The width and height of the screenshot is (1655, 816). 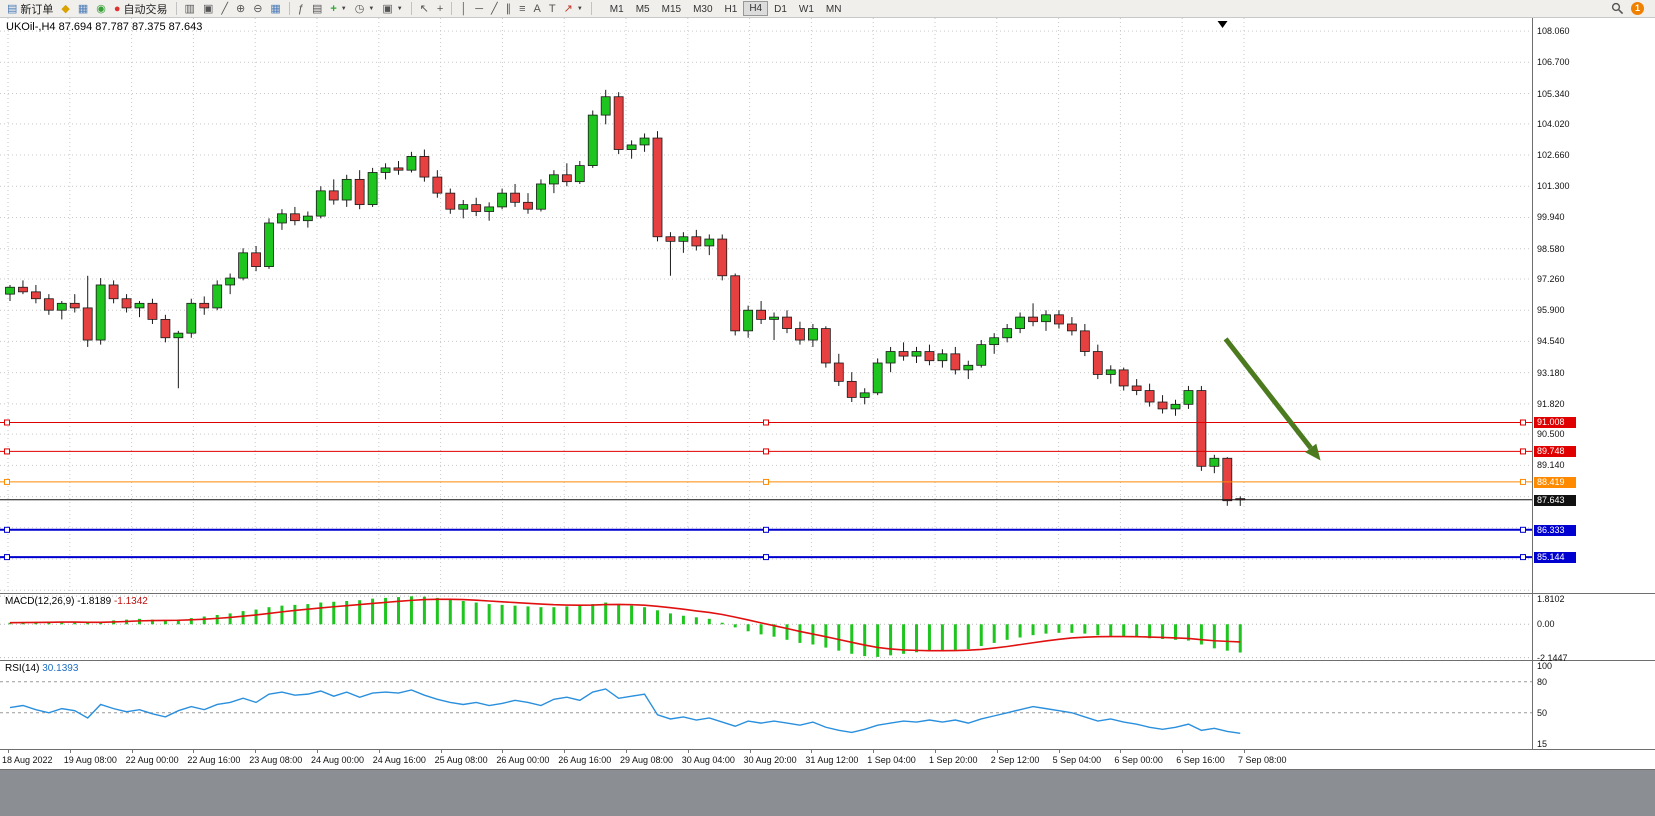 What do you see at coordinates (585, 760) in the screenshot?
I see `time-axis-label: 26 Aug 16:00` at bounding box center [585, 760].